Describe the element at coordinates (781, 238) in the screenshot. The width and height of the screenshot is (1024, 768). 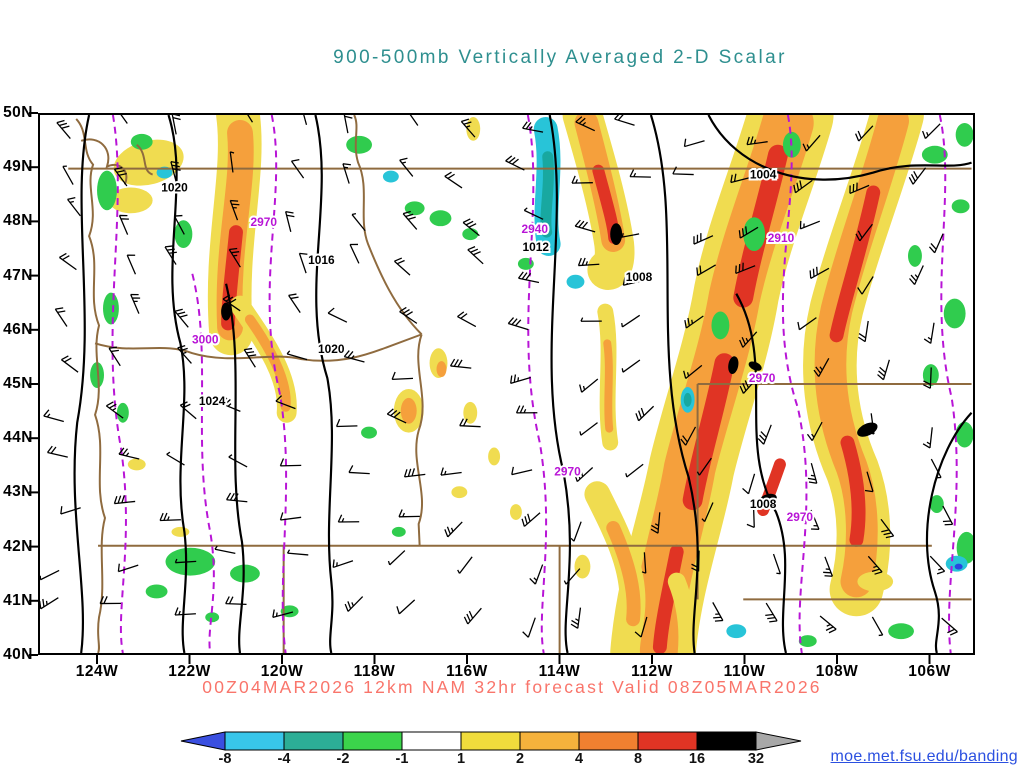
I see `contour-label: 2910` at that location.